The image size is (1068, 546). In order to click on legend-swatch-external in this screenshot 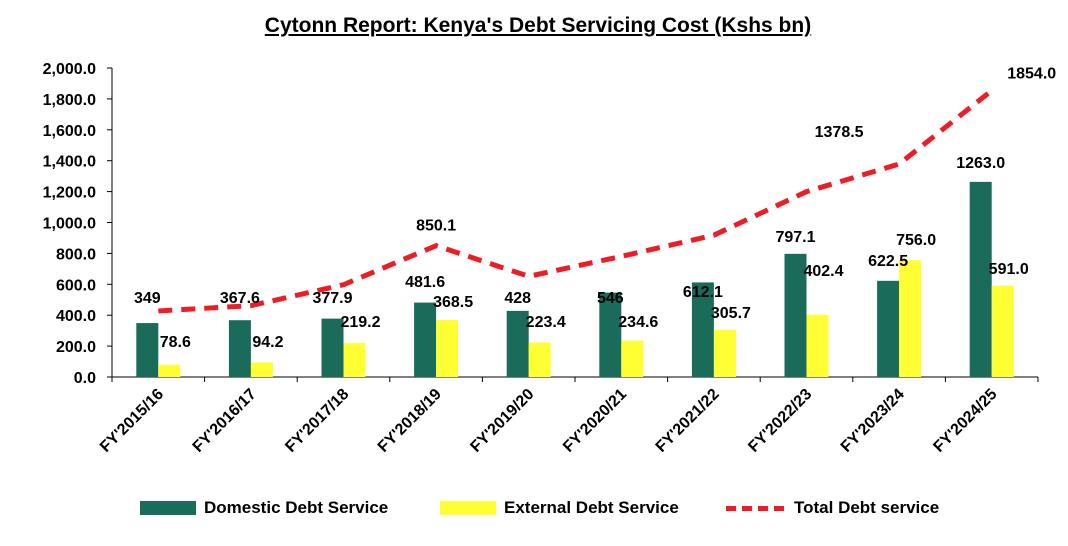, I will do `click(468, 508)`.